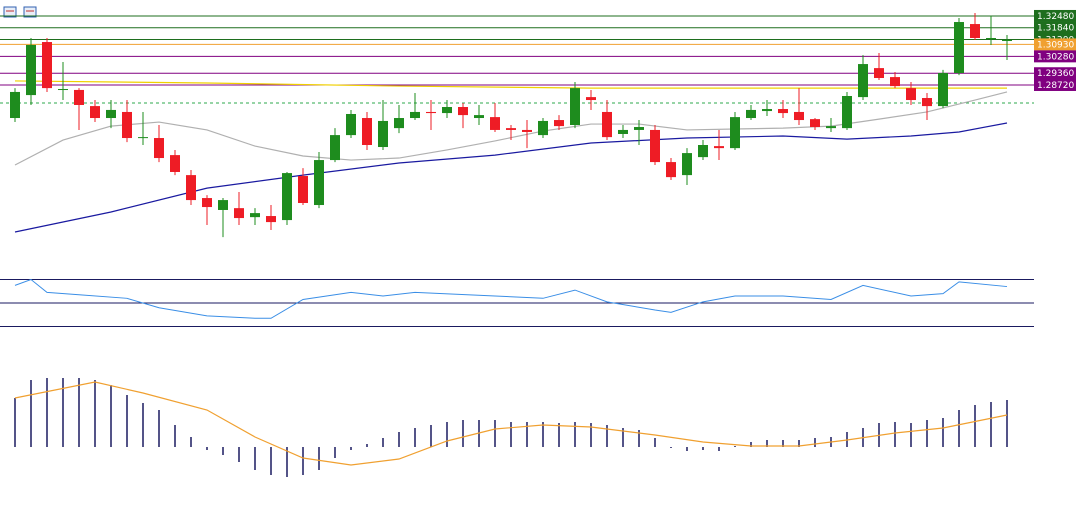 This screenshot has height=505, width=1080. What do you see at coordinates (511, 298) in the screenshot?
I see `rsi-line` at bounding box center [511, 298].